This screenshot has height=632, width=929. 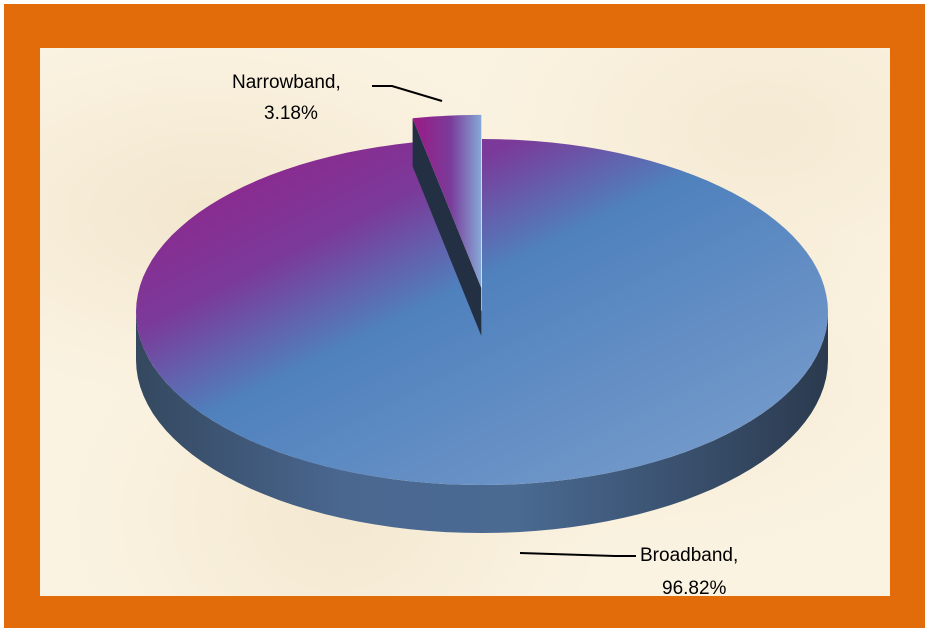 What do you see at coordinates (447, 201) in the screenshot?
I see `narrowband-slice` at bounding box center [447, 201].